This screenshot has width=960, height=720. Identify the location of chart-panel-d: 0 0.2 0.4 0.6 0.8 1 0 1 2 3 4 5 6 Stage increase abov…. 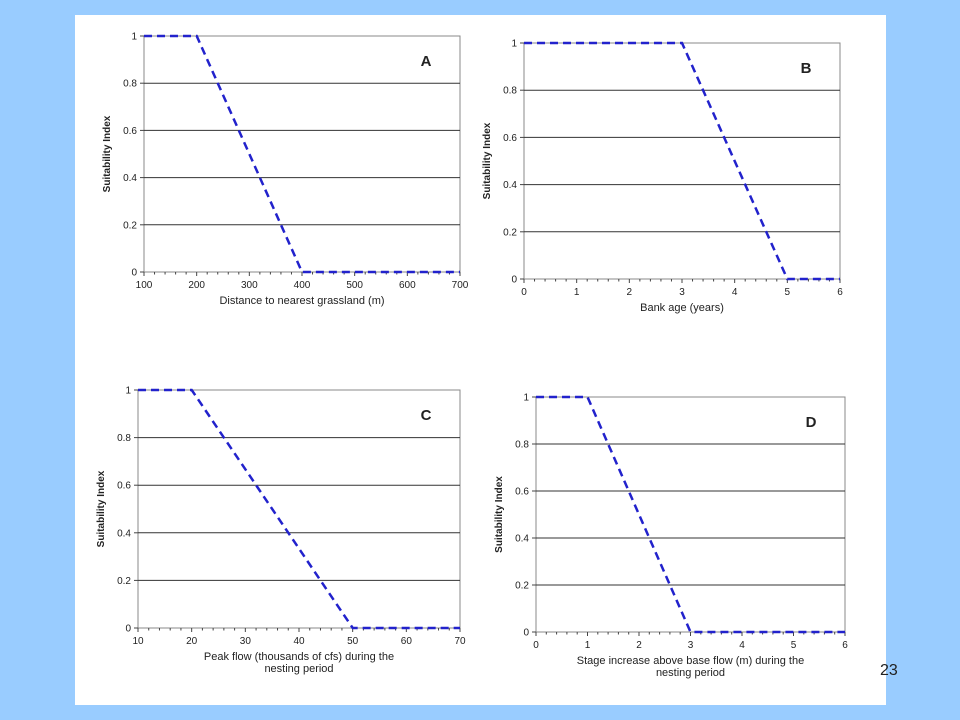
(671, 536).